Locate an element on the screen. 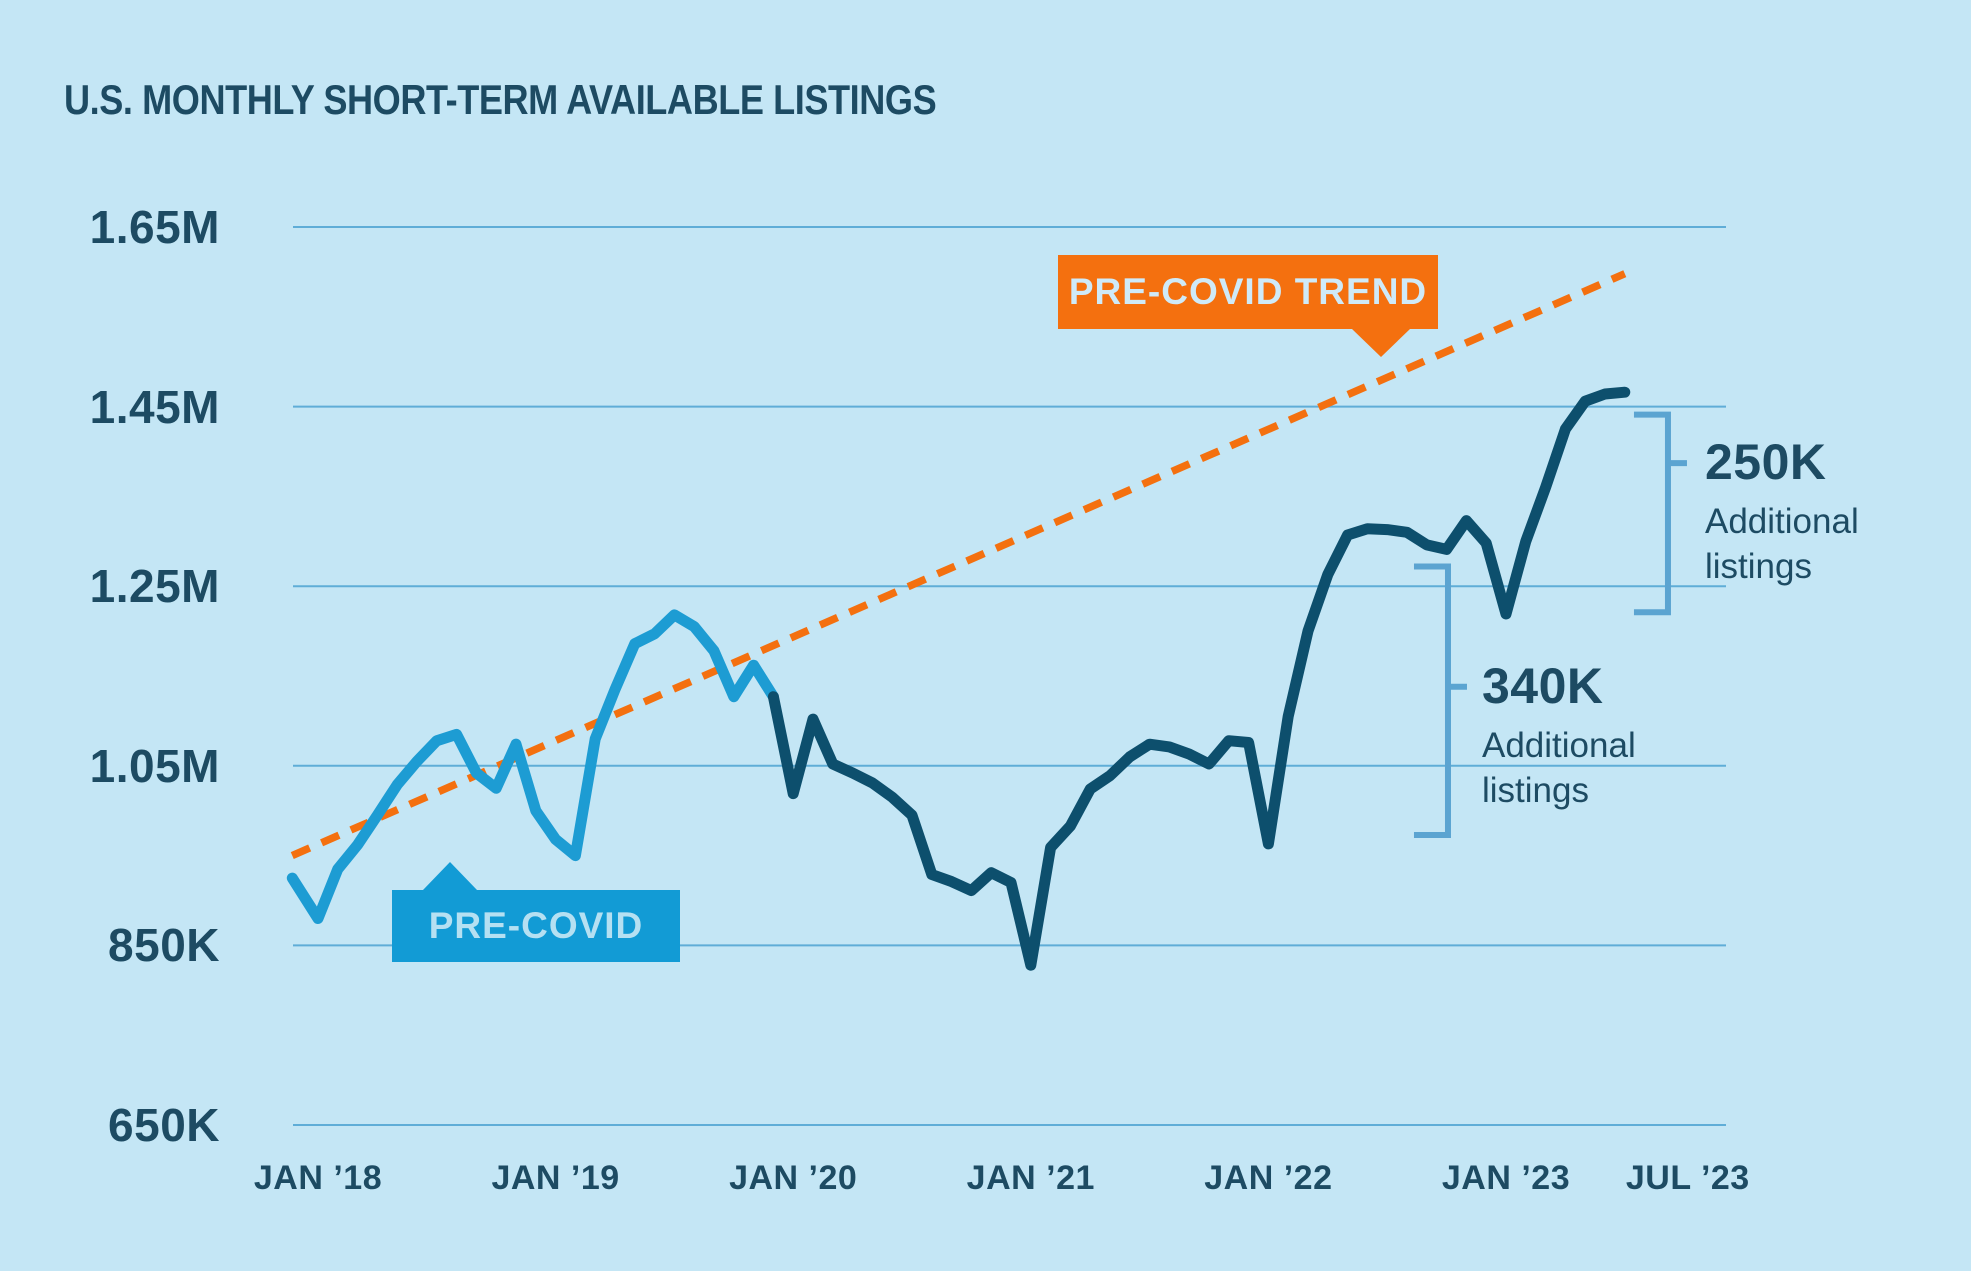 The height and width of the screenshot is (1271, 1971). gain-340k-value: 340K is located at coordinates (1543, 686).